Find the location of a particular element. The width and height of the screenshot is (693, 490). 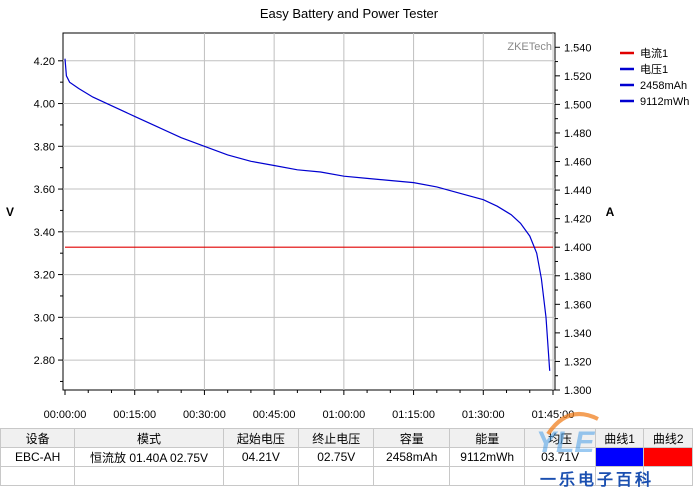

y-right-tick-label: 1.460 is located at coordinates (578, 163).